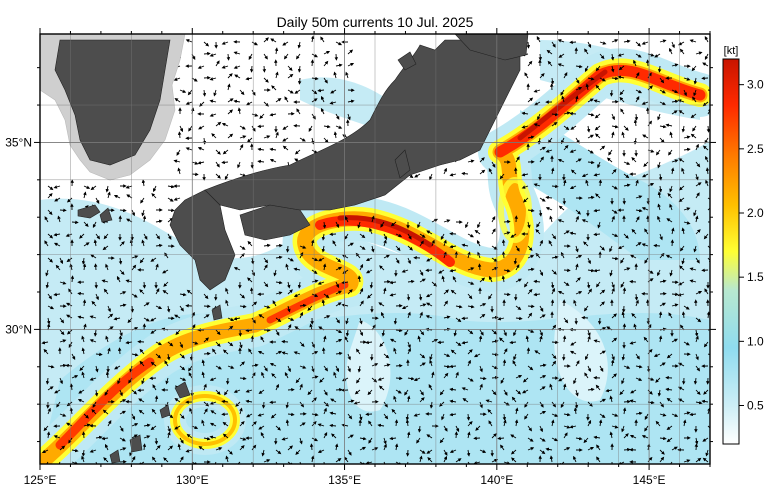  Describe the element at coordinates (192, 480) in the screenshot. I see `longitude-label: 130°E` at that location.